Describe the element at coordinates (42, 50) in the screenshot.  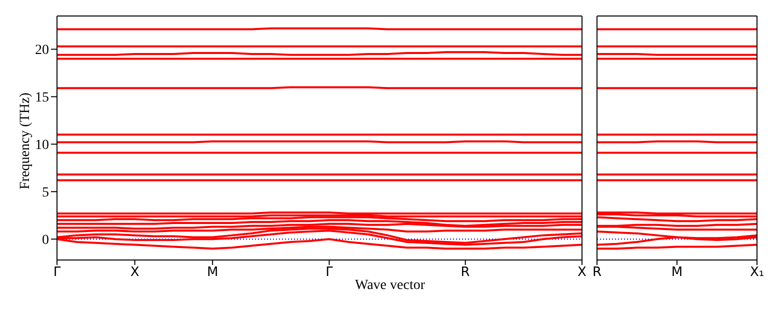
I see `y-tick-label: 20` at that location.